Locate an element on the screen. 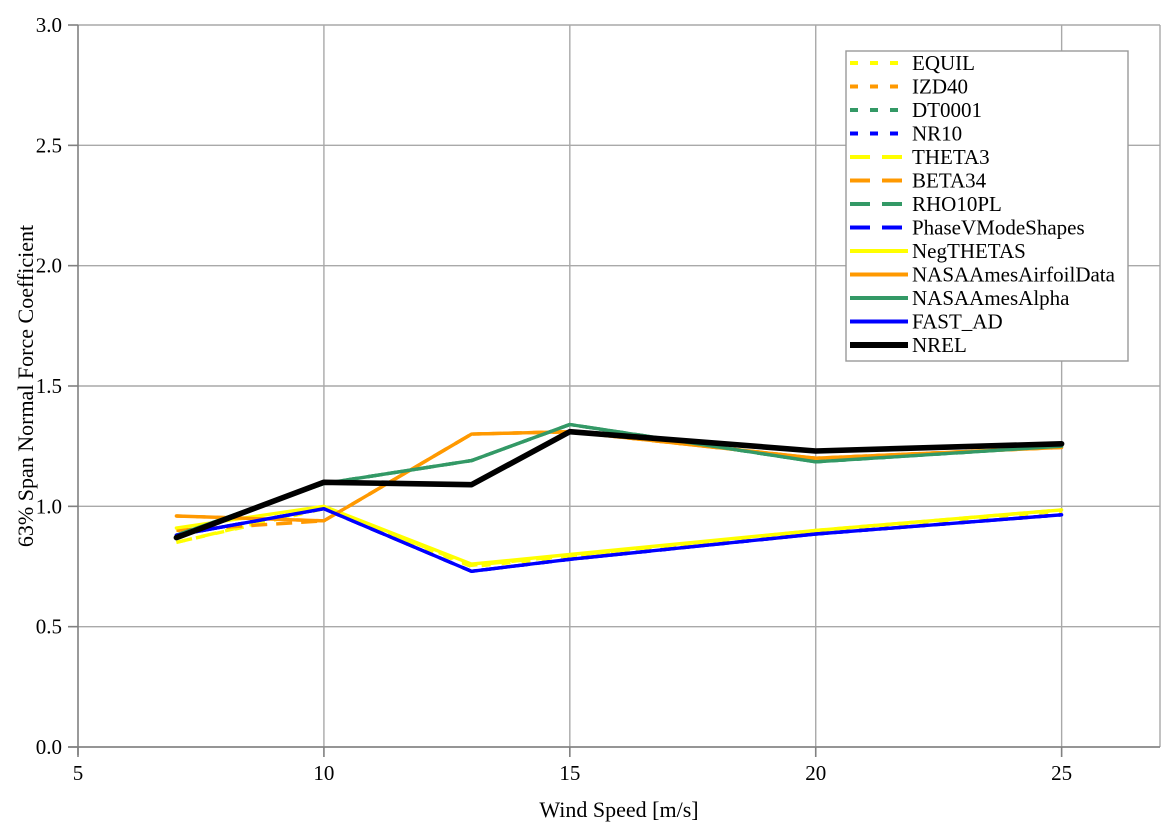  series-line-RHO10PL is located at coordinates (618, 479).